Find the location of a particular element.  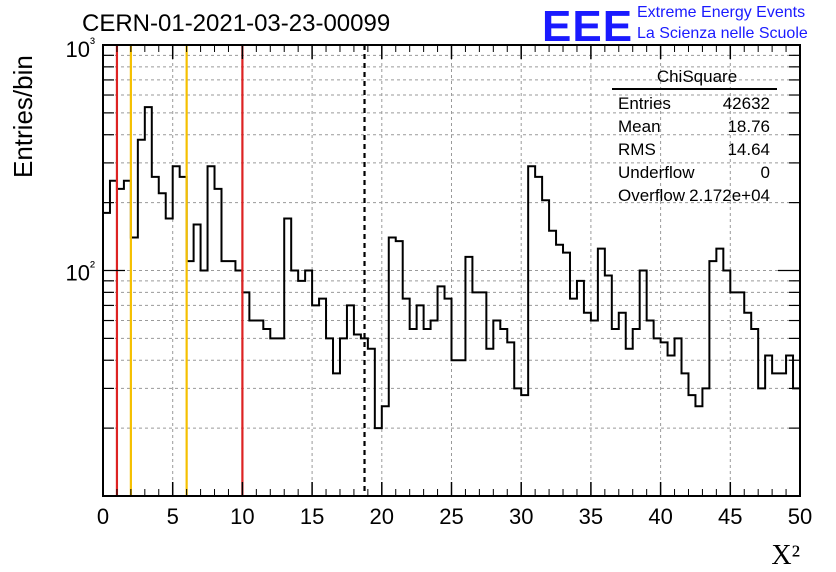

eee-logo: EEE is located at coordinates (588, 26).